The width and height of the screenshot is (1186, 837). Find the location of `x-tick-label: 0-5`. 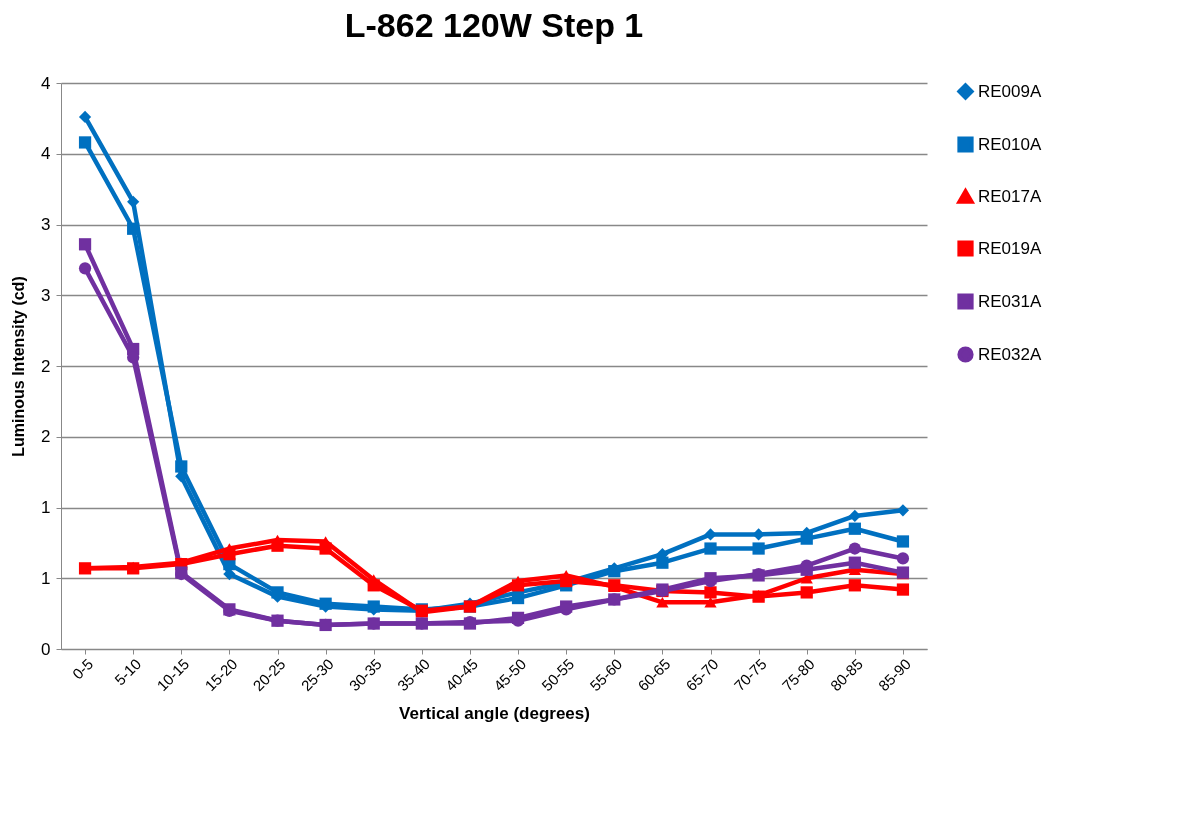

x-tick-label: 0-5 is located at coordinates (82, 669).